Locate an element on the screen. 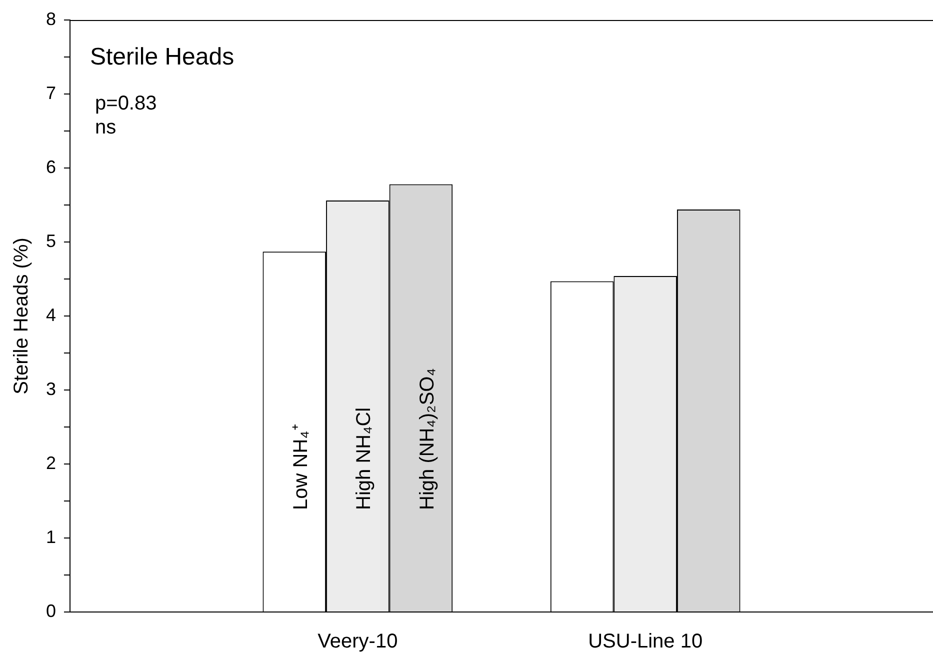  series-label: Low NH₄⁺ is located at coordinates (301, 467).